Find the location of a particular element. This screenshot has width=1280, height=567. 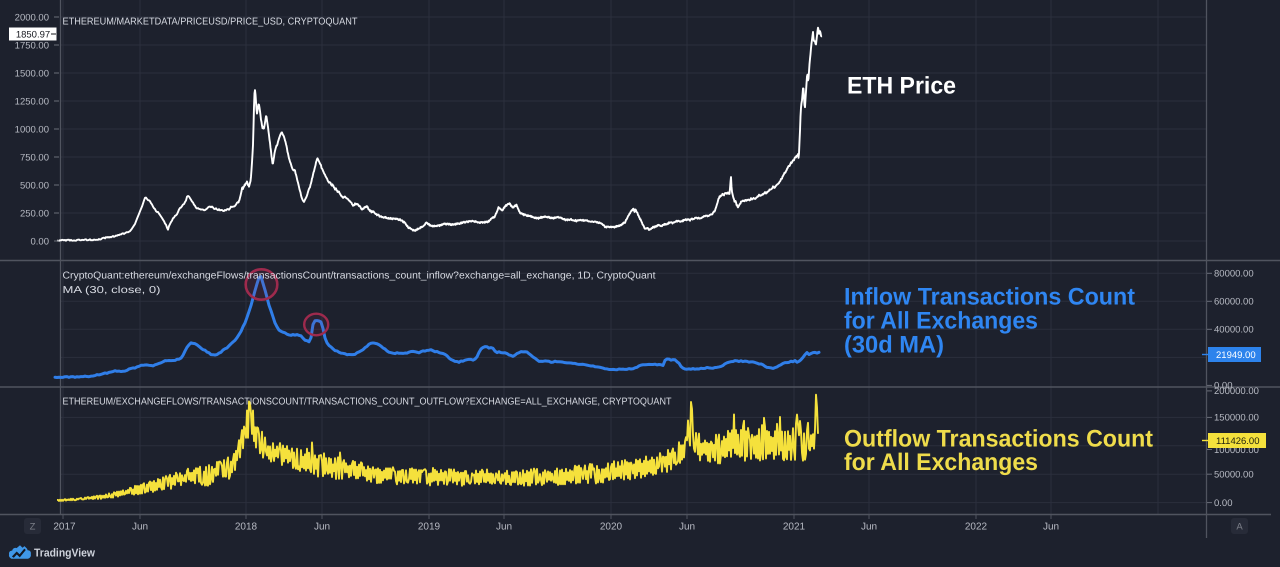

svg-text: 100000.00 is located at coordinates (1236, 450).